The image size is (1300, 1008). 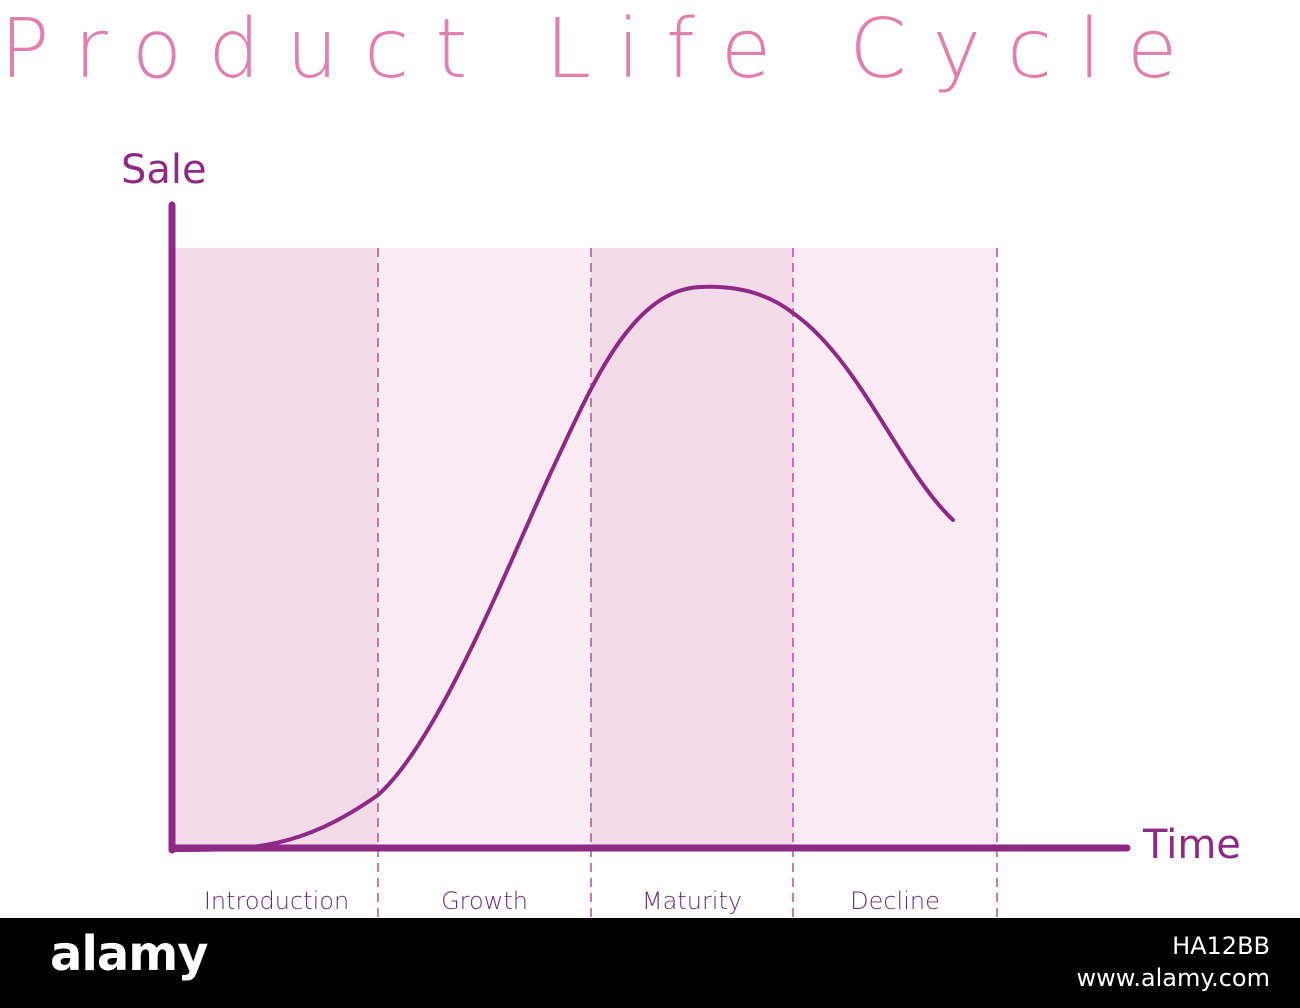 What do you see at coordinates (484, 548) in the screenshot?
I see `stage-band-growth` at bounding box center [484, 548].